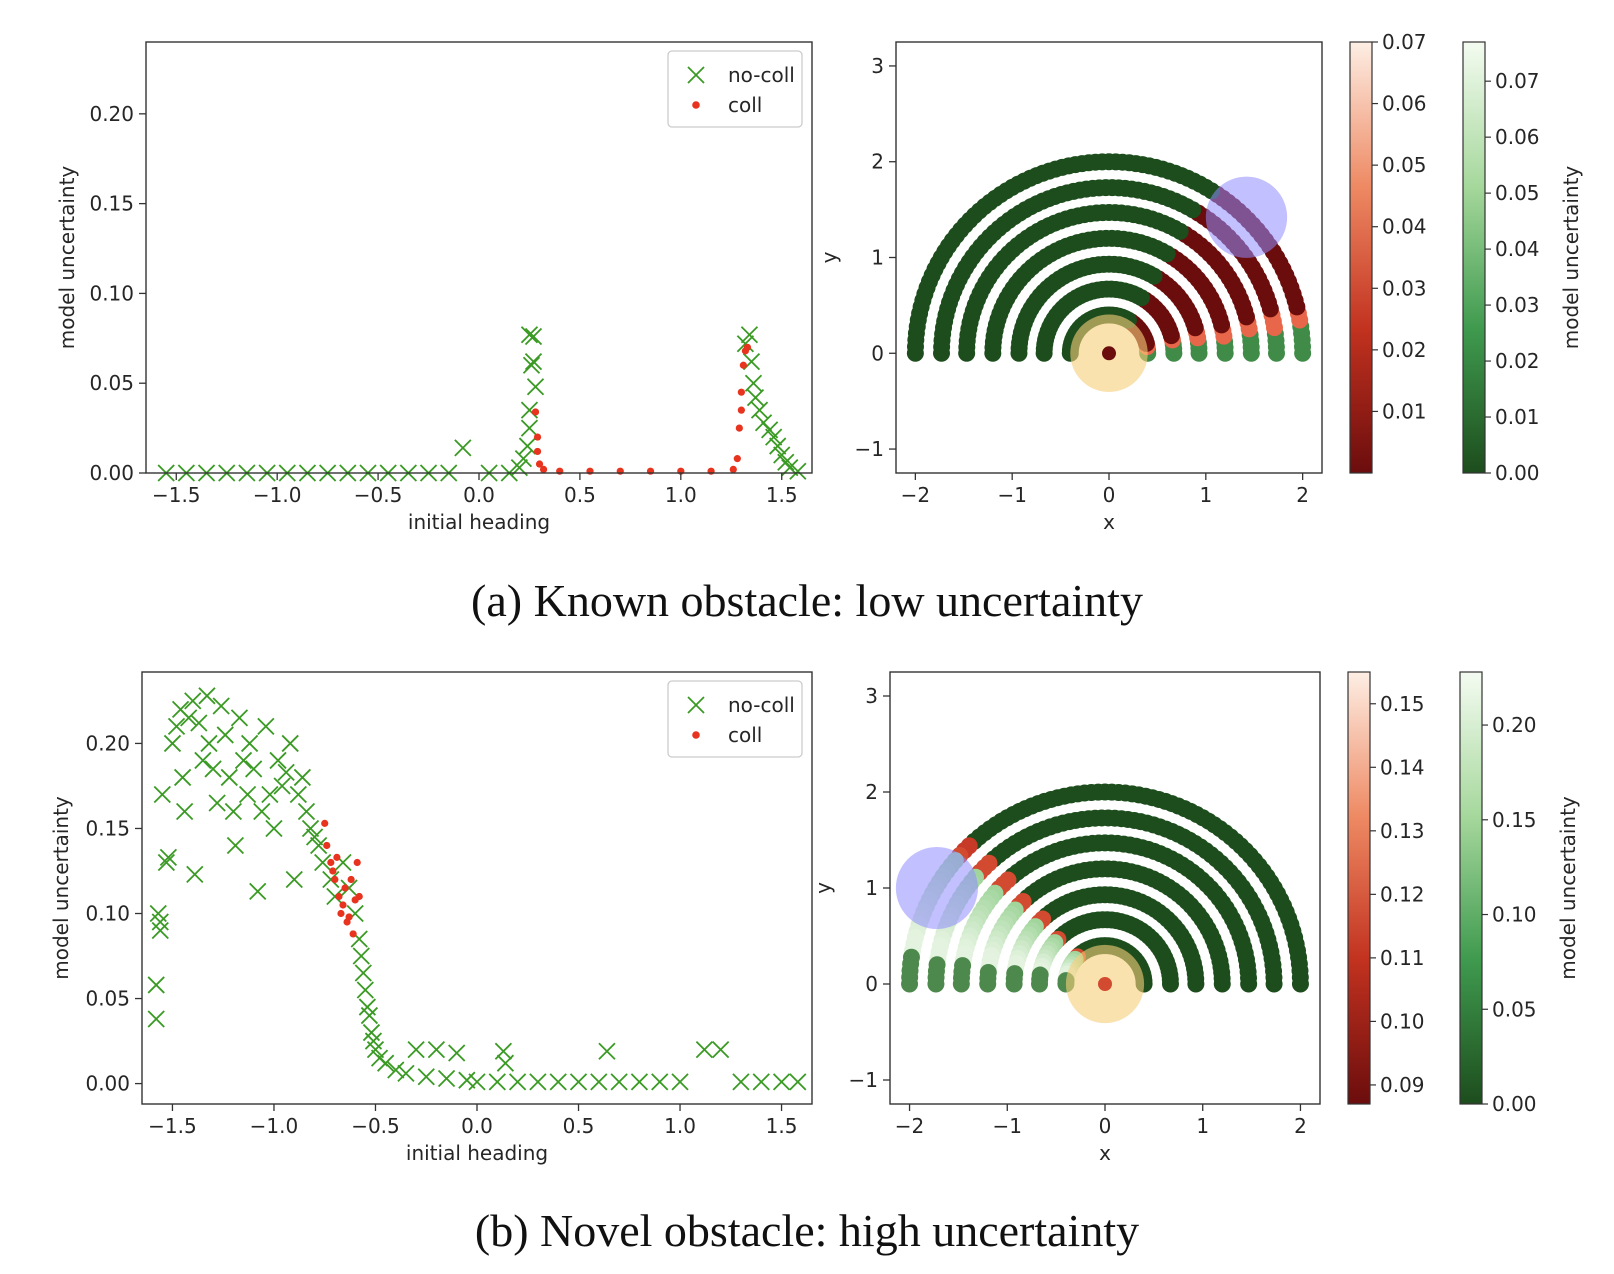  Describe the element at coordinates (107, 999) in the screenshot. I see `b-left-ytick-label: 0.05` at that location.